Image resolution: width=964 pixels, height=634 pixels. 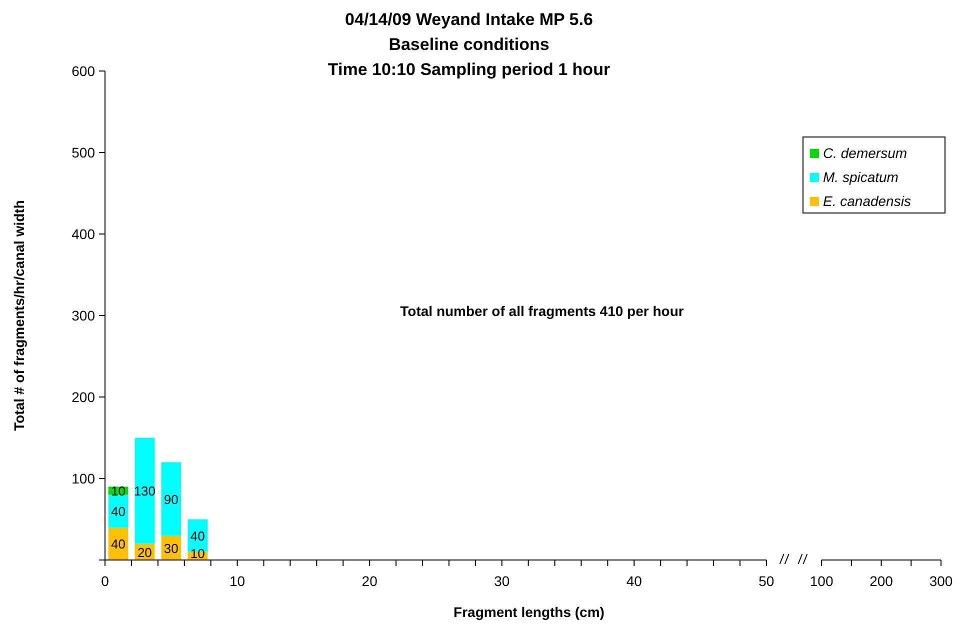 I want to click on legend-label: E. canadensis, so click(x=867, y=201).